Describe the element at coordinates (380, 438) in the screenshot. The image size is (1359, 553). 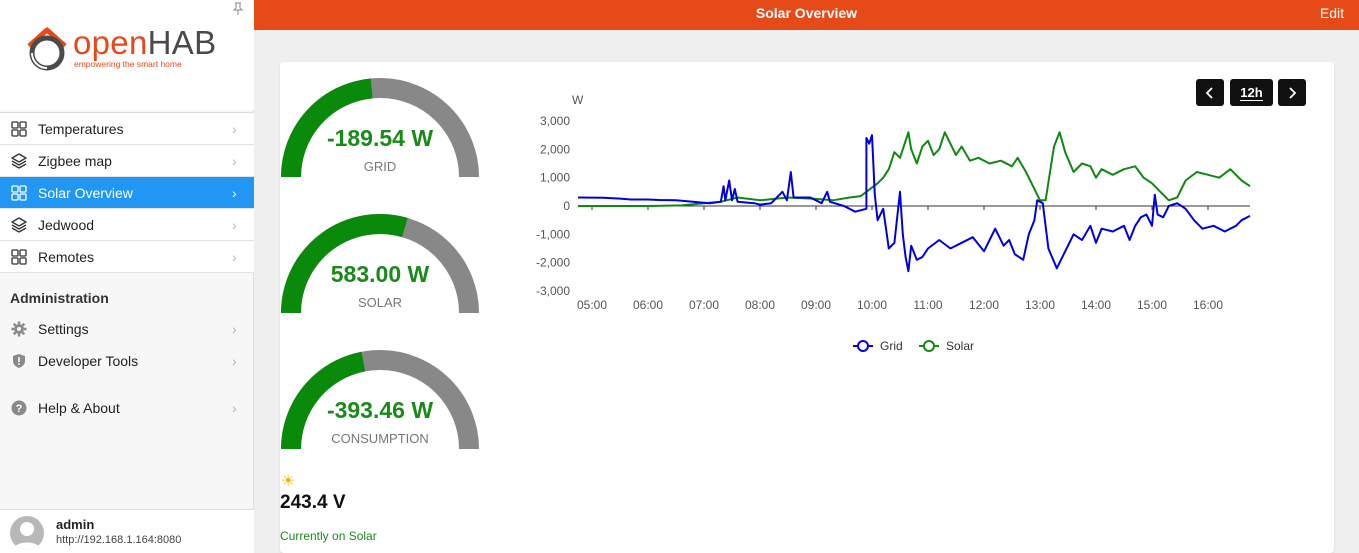
I see `gauge-label: CONSUMPTION` at that location.